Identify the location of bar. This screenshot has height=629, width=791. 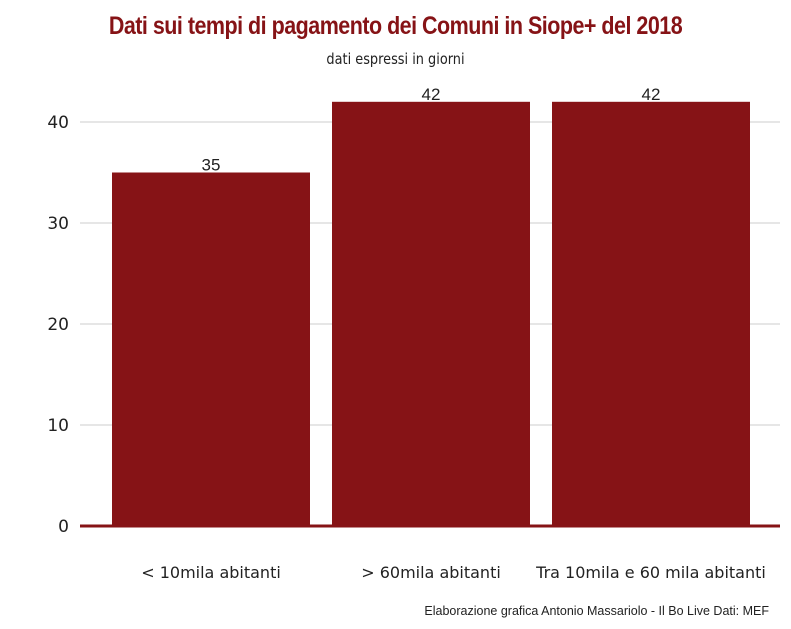
(211, 349).